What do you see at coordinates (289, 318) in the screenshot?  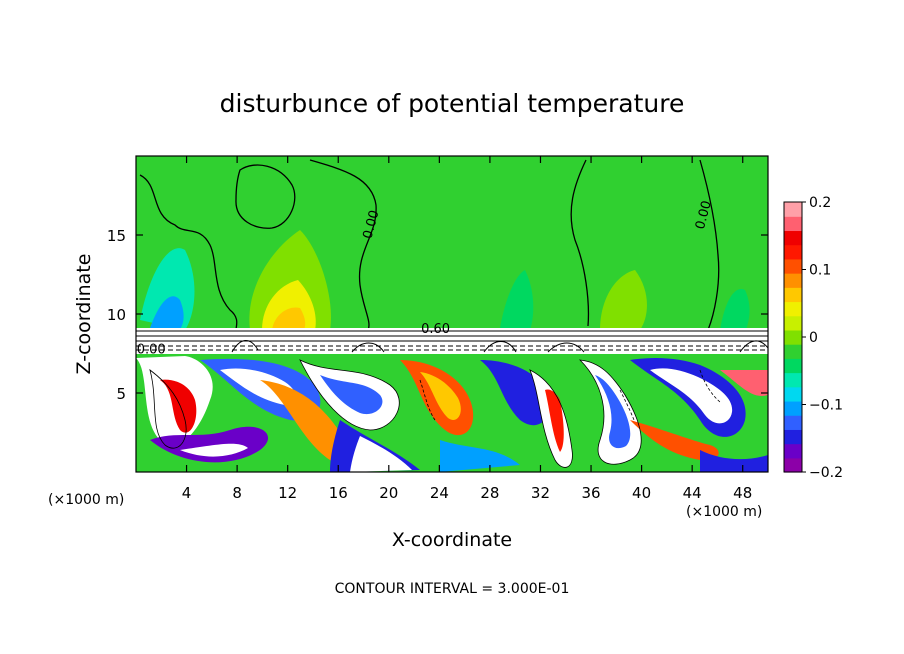 I see `warm-anomaly-peak` at bounding box center [289, 318].